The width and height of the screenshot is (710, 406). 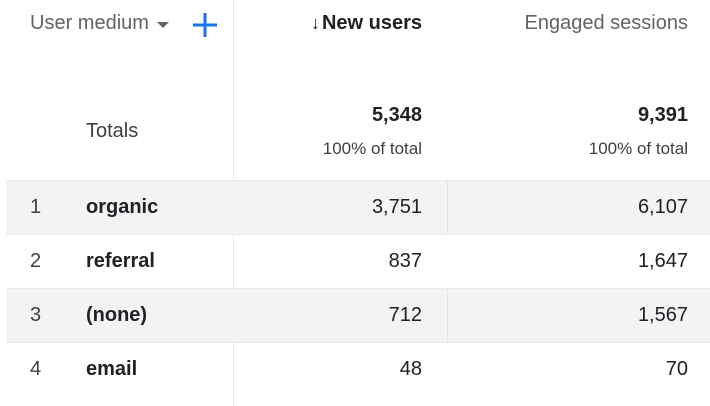 I want to click on row-index: 3, so click(x=36, y=315).